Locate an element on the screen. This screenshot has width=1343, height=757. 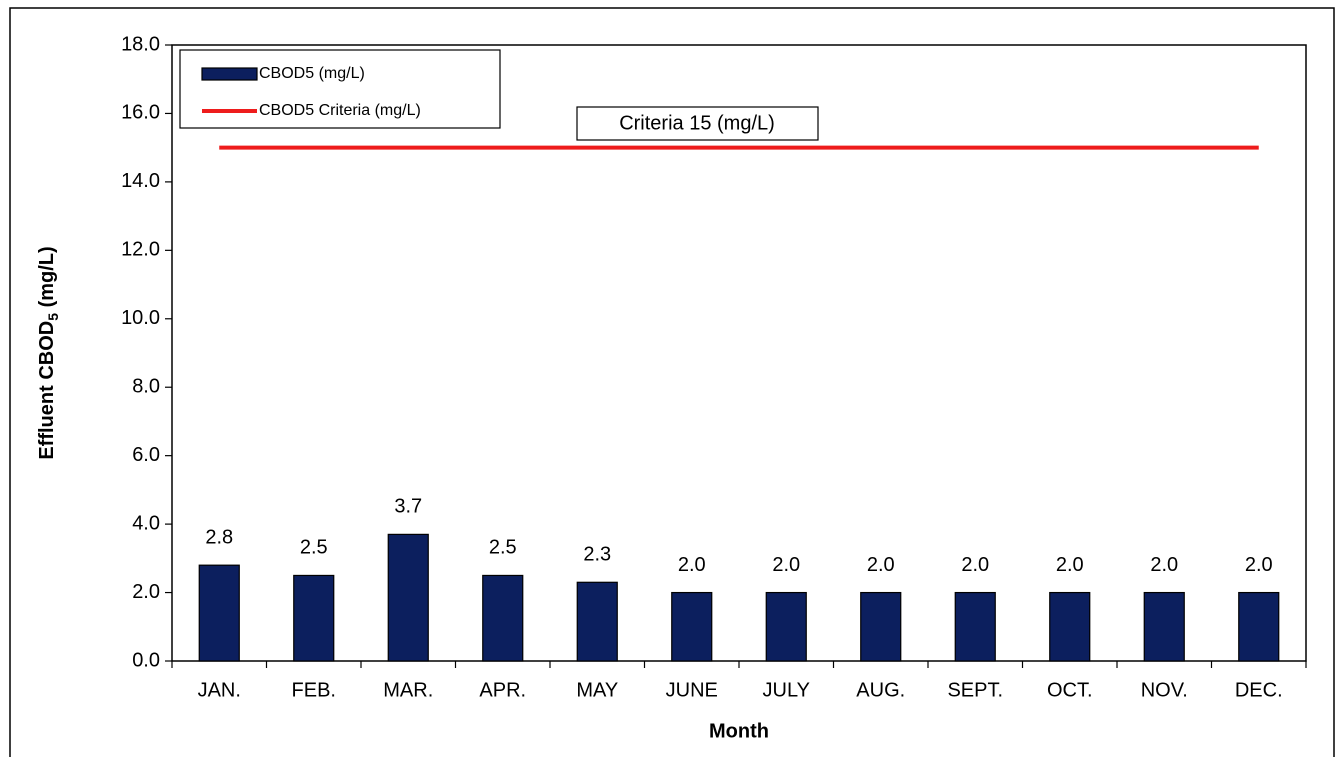
x-tick-label: AUG. is located at coordinates (880, 690).